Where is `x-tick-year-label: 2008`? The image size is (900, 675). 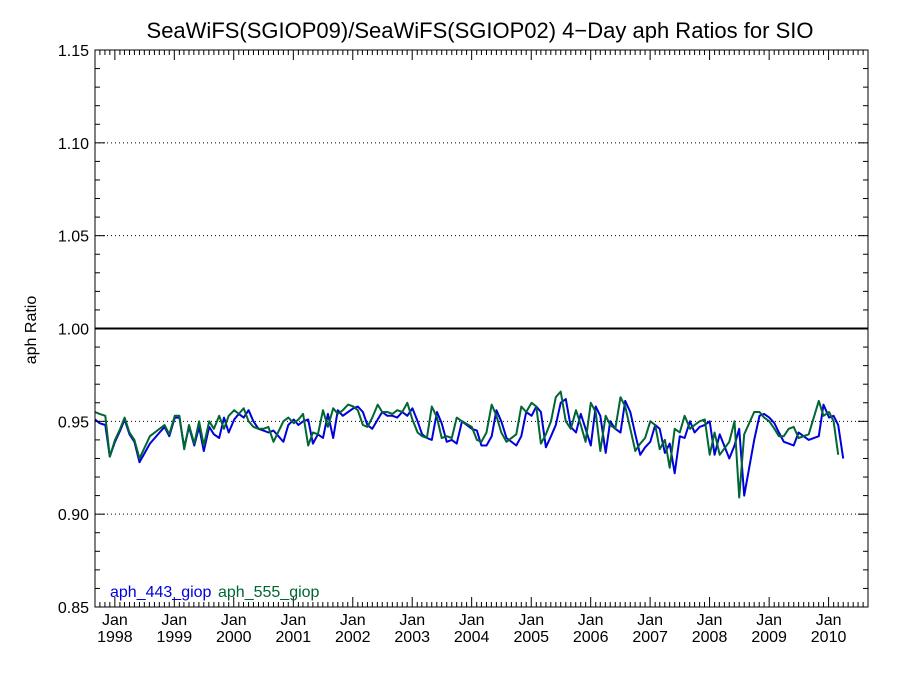 x-tick-year-label: 2008 is located at coordinates (710, 637).